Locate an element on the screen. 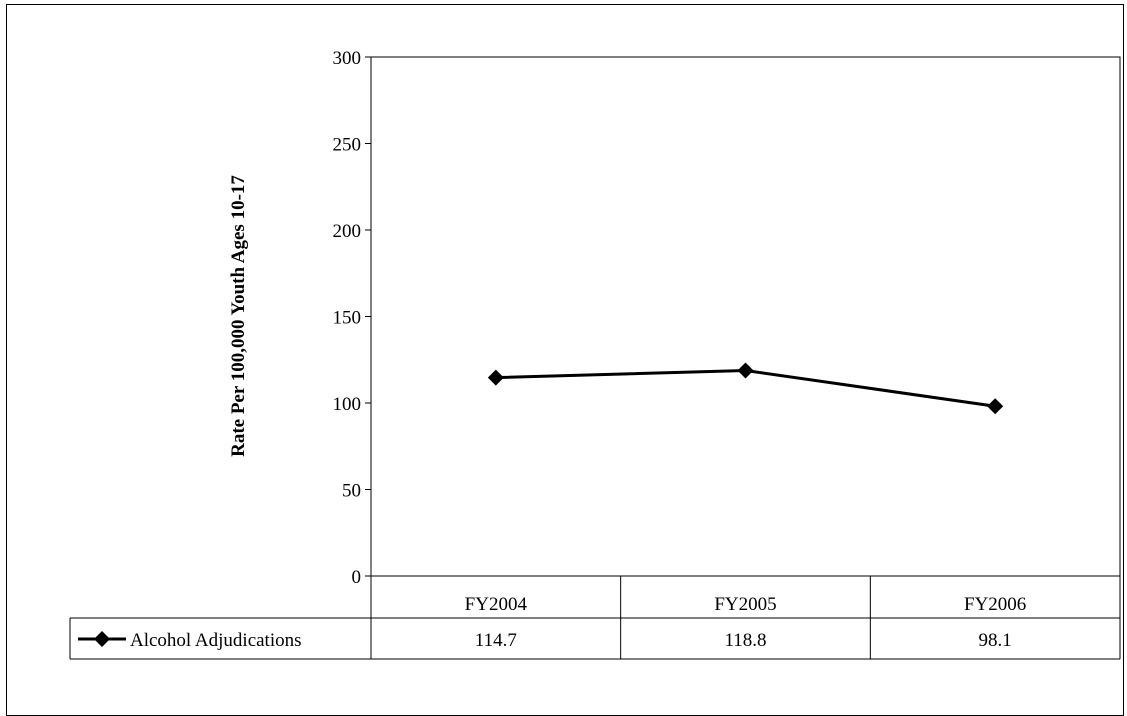 The width and height of the screenshot is (1127, 716). data-table-value: 114.7 is located at coordinates (496, 640).